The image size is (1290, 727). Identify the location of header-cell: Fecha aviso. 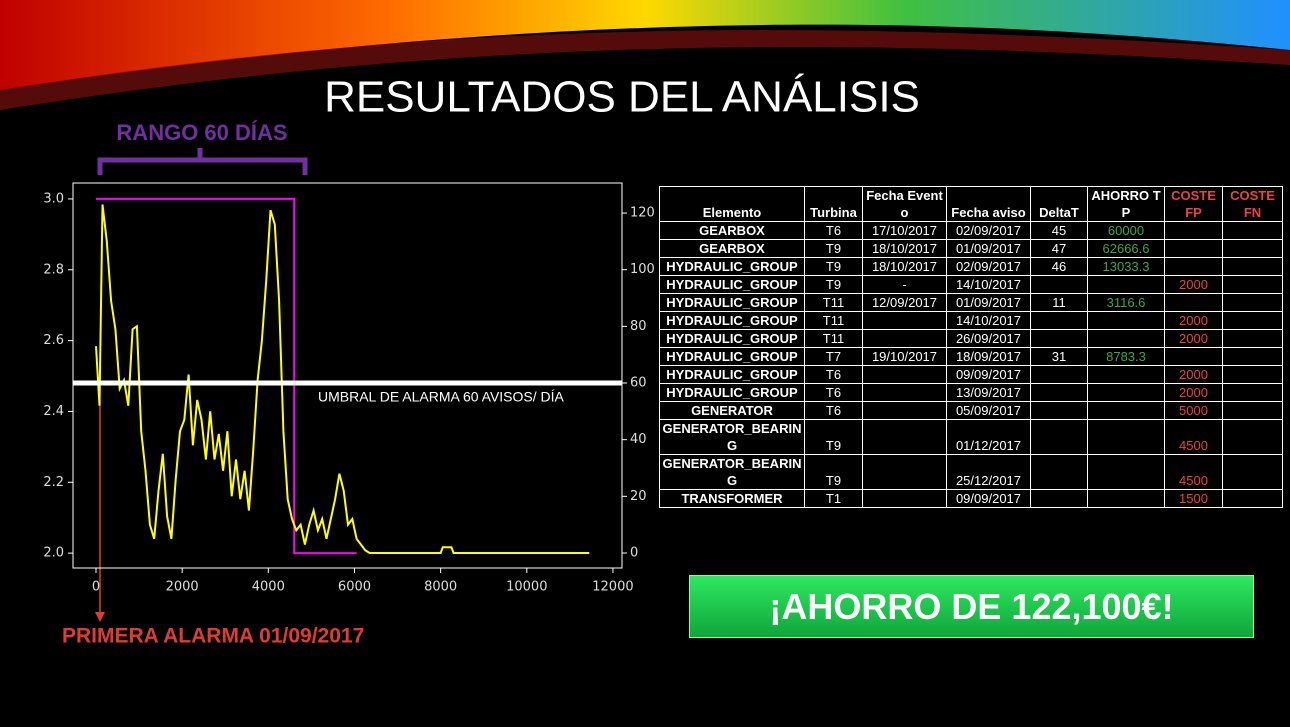
(988, 204).